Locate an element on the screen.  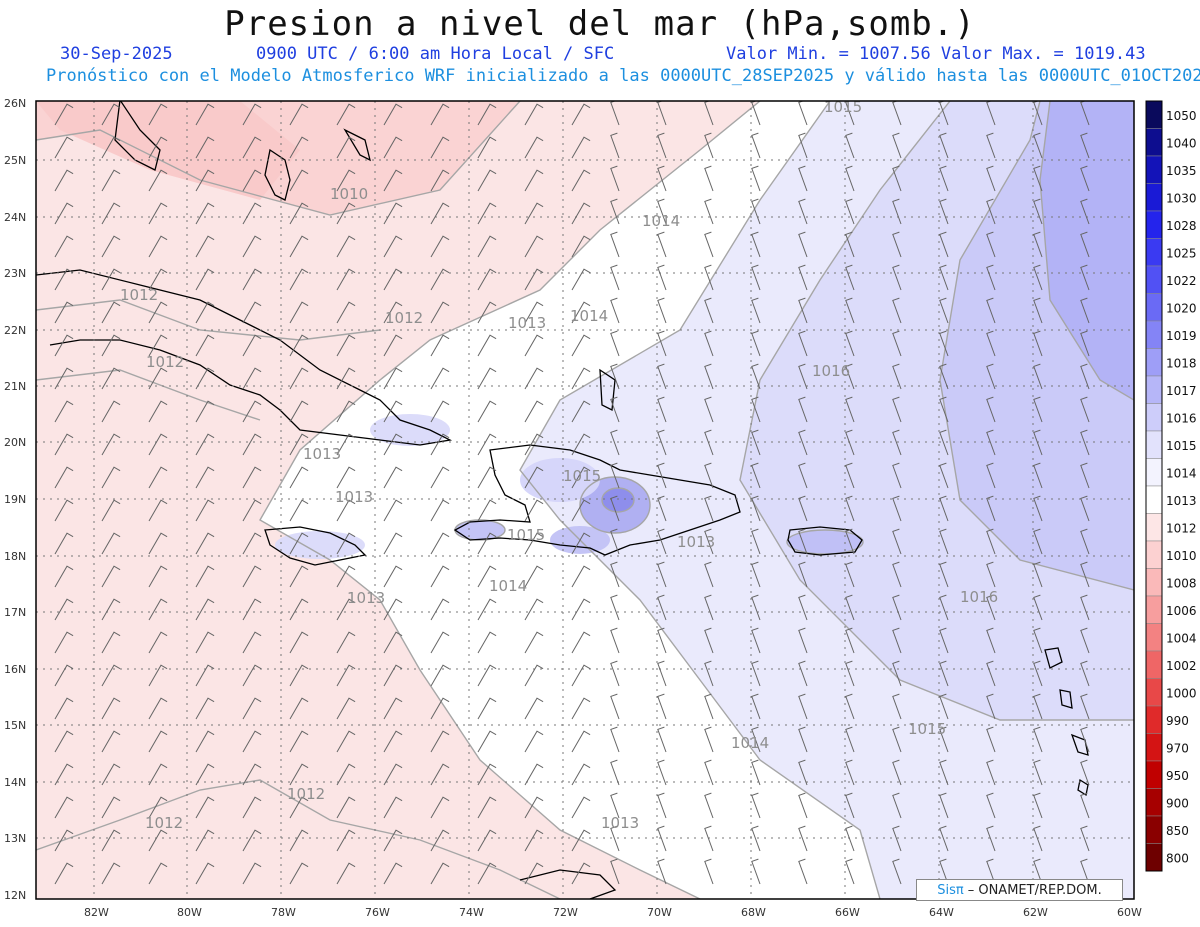
colorbar-label: 1040 is located at coordinates (1181, 144).